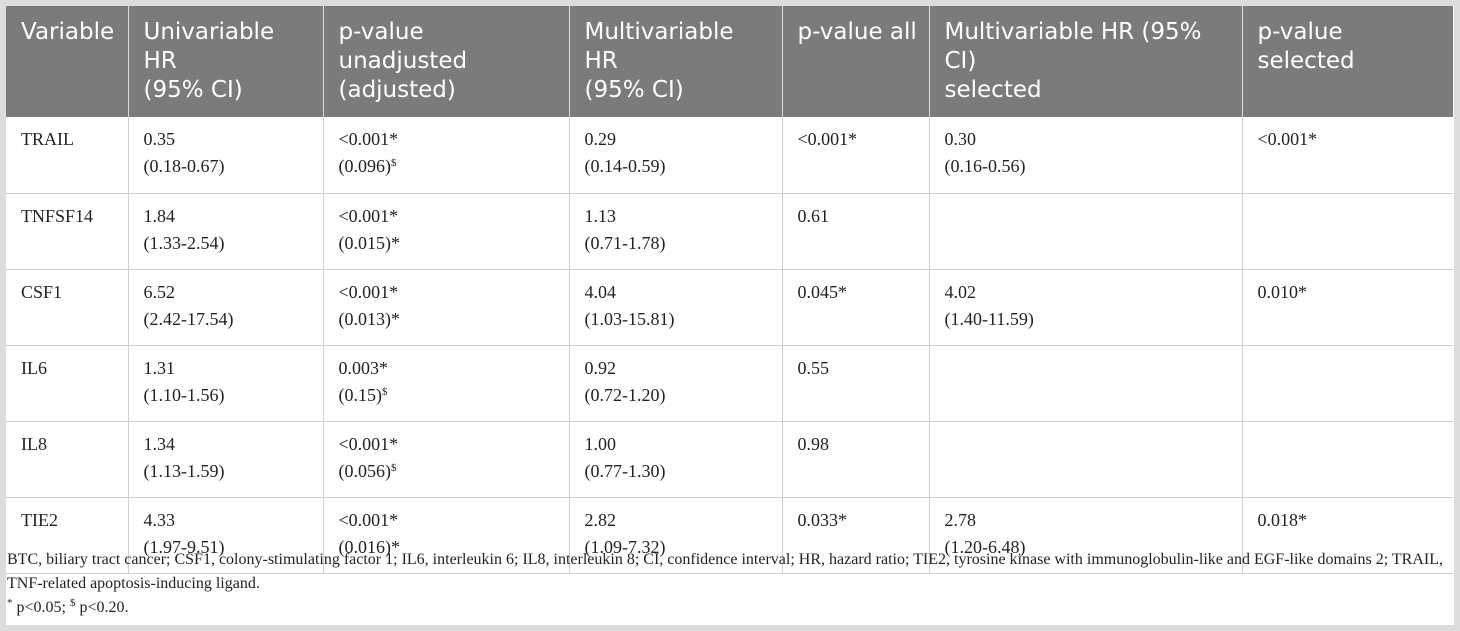 The image size is (1460, 631). What do you see at coordinates (676, 383) in the screenshot?
I see `cell-multivariable-hr: 0.92 (0.72-1.20)` at bounding box center [676, 383].